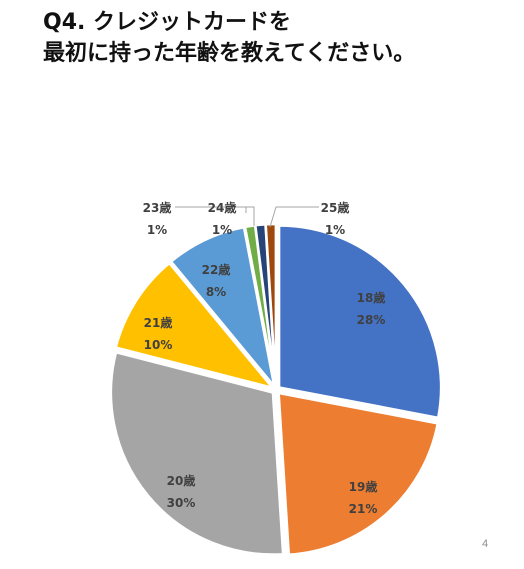  Describe the element at coordinates (371, 320) in the screenshot. I see `slice-value-1: 28%` at that location.